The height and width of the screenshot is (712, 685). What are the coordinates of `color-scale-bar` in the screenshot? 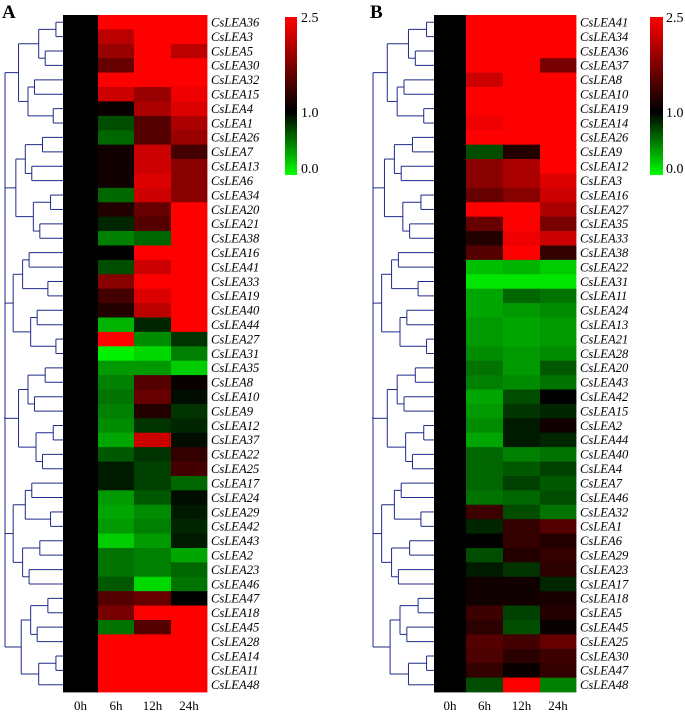 It's located at (291, 96).